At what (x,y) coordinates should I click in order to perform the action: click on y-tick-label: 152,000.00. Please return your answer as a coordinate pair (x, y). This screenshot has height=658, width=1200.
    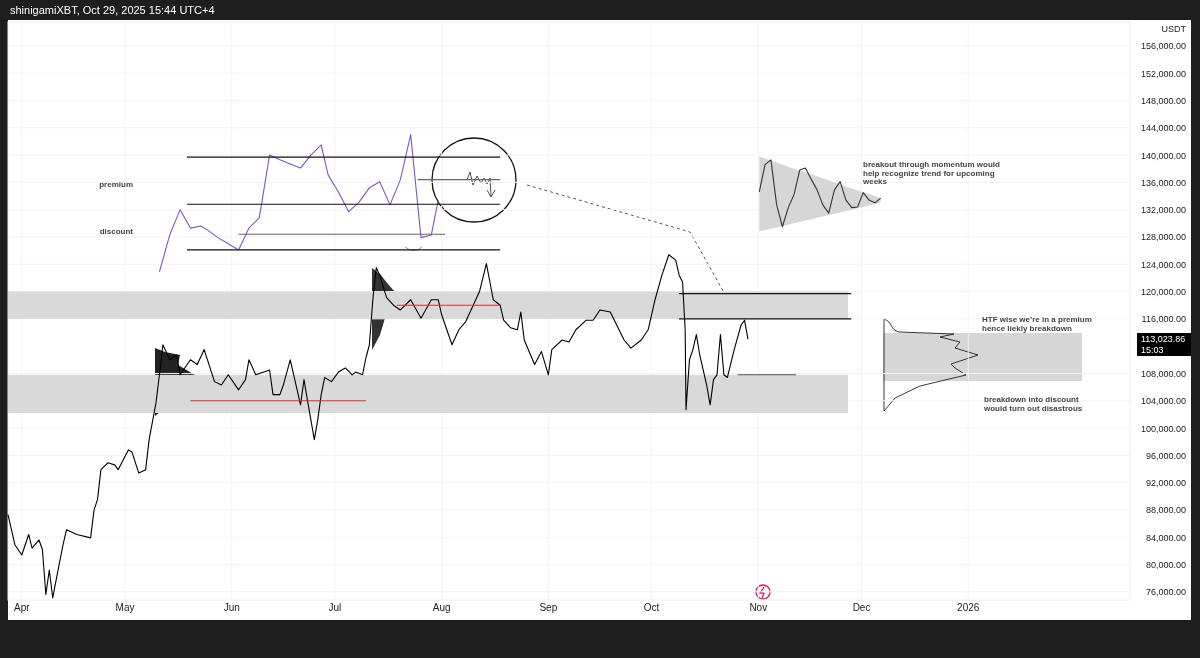
    Looking at the image, I should click on (1163, 73).